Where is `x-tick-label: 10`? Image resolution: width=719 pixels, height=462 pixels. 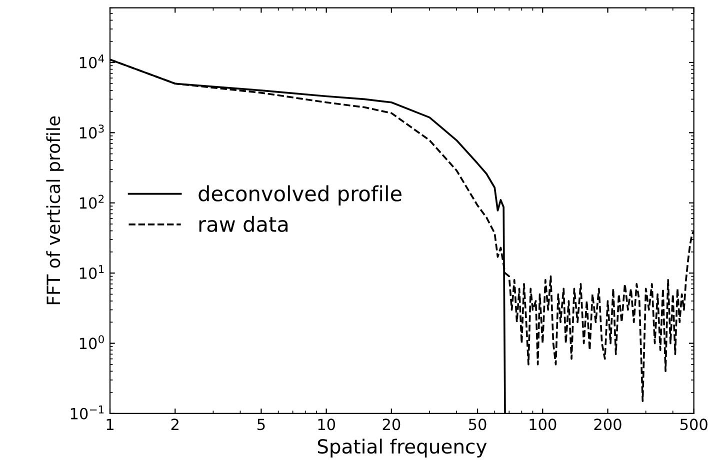 x-tick-label: 10 is located at coordinates (327, 424).